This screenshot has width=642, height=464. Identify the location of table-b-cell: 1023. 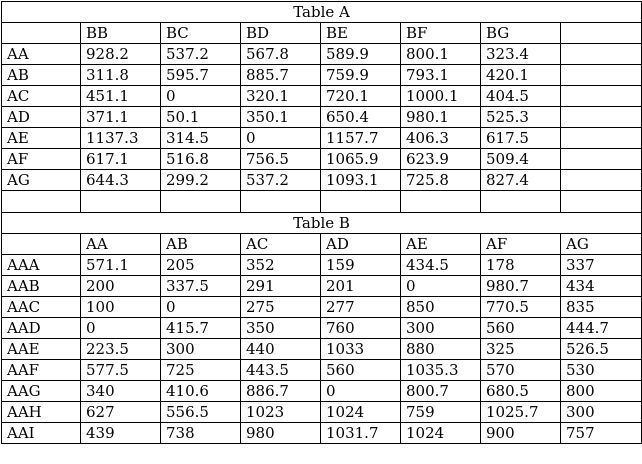
(280, 412).